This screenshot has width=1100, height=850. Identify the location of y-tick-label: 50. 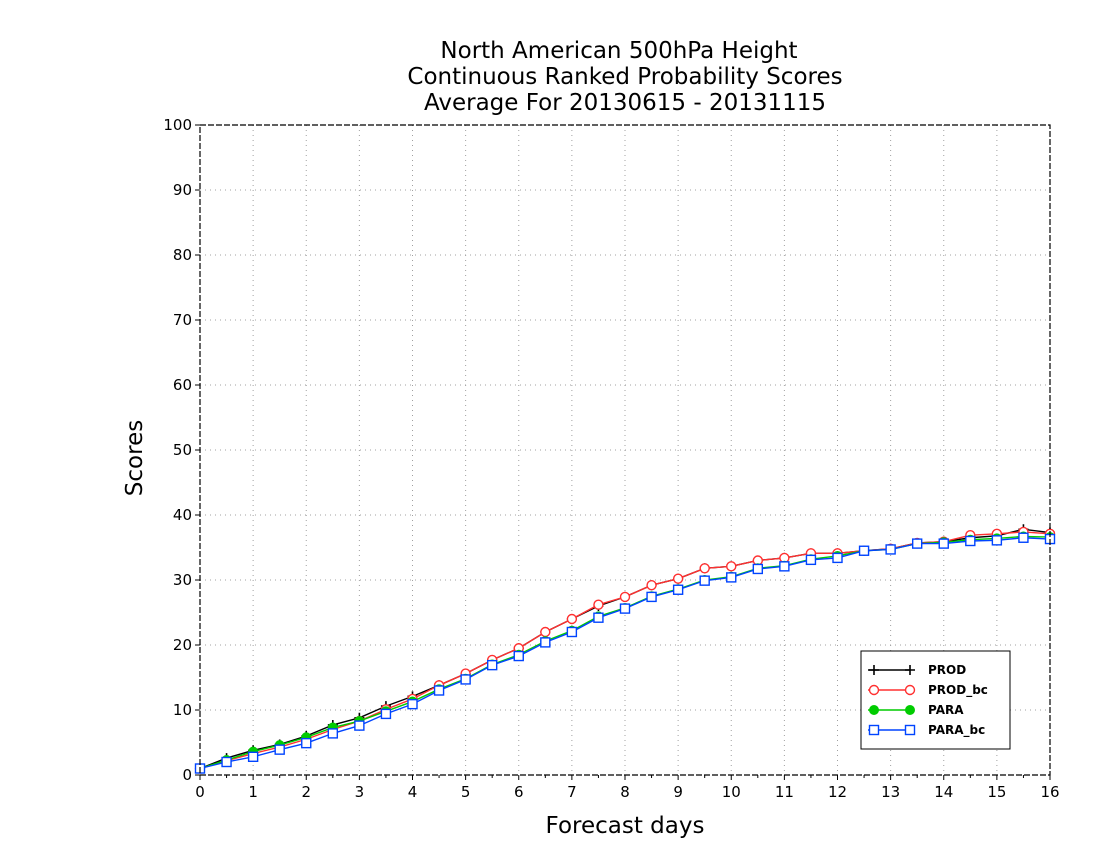
(182, 450).